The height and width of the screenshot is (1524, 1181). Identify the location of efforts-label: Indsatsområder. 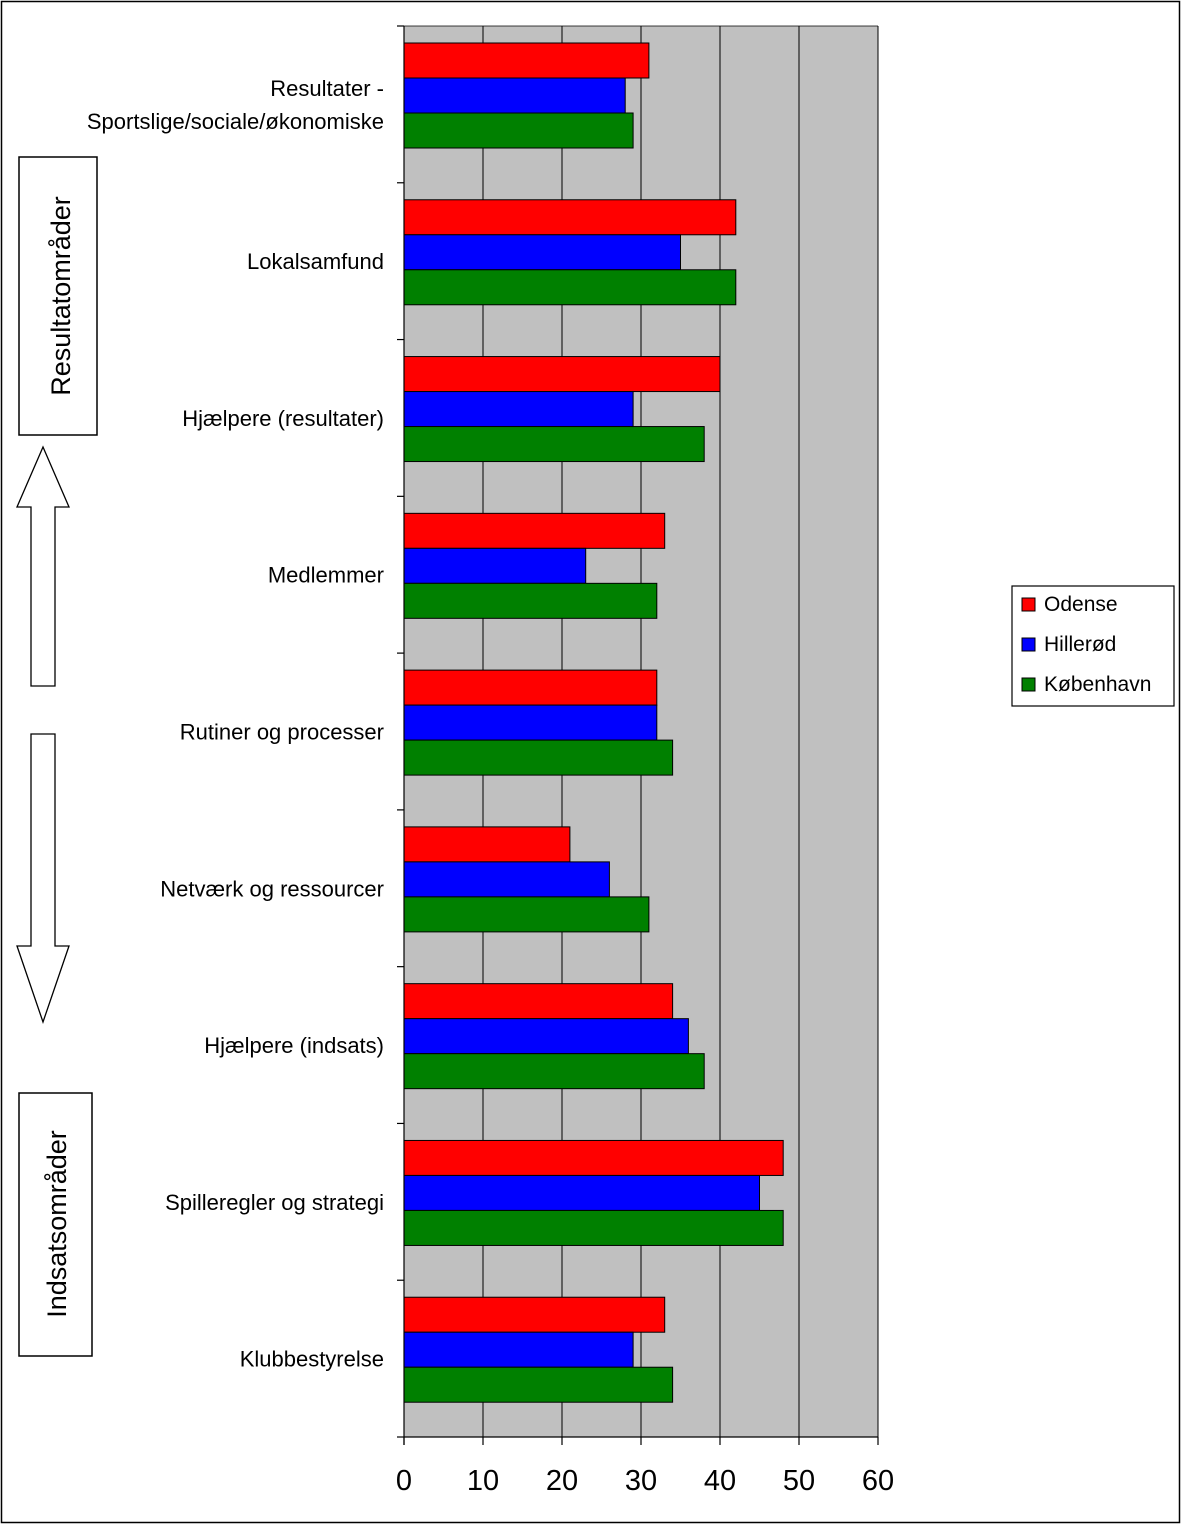
(57, 1224).